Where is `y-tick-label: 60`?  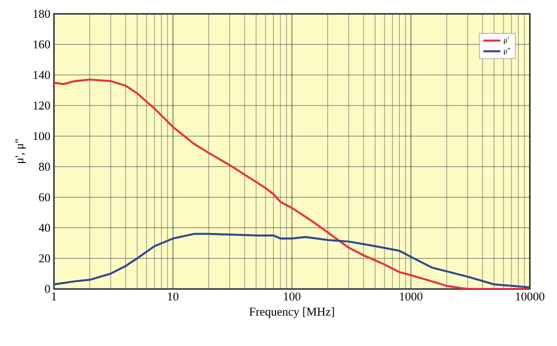 y-tick-label: 60 is located at coordinates (44, 197).